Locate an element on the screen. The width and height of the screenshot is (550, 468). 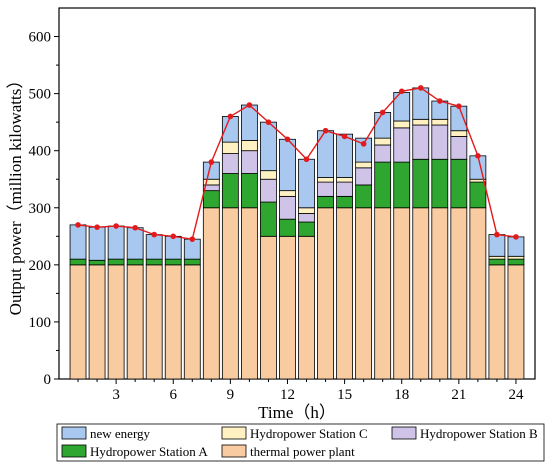
y-tick-label-200: 200 is located at coordinates (40, 266).